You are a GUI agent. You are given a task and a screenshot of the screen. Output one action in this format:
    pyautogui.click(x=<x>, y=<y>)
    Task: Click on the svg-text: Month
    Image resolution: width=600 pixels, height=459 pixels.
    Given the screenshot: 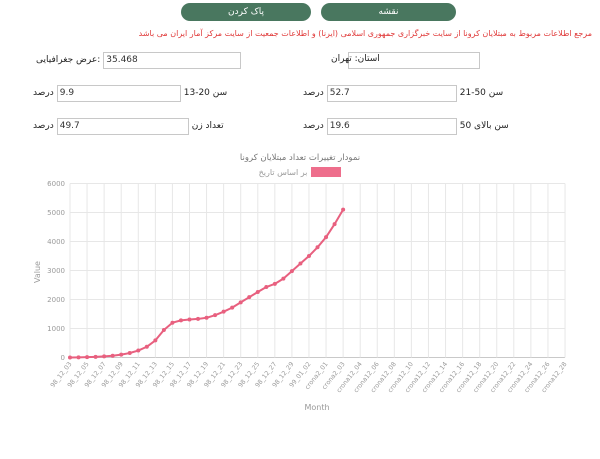 What is the action you would take?
    pyautogui.click(x=316, y=407)
    